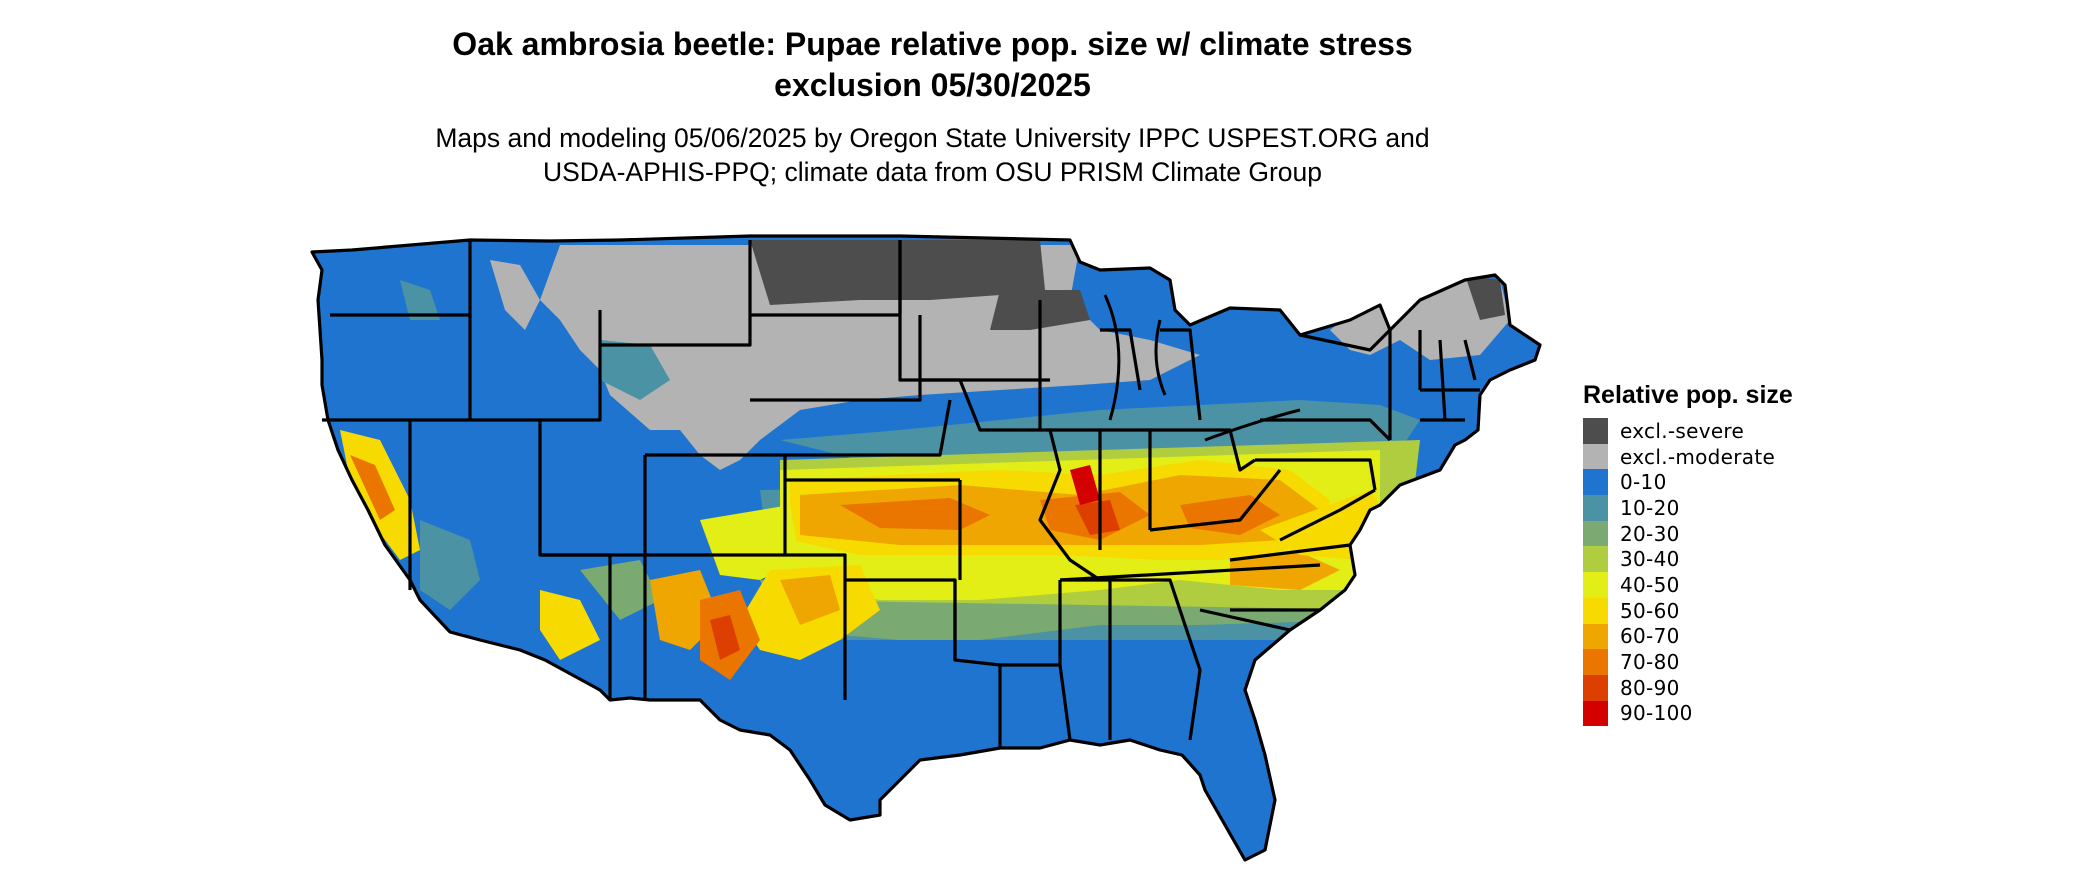 The image size is (2100, 892). I want to click on legend-label: excl.-moderate, so click(1698, 456).